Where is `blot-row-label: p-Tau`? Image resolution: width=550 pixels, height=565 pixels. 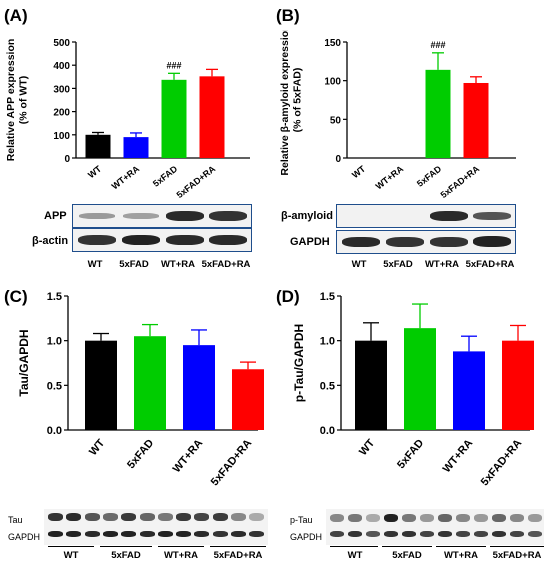 blot-row-label: p-Tau is located at coordinates (301, 520).